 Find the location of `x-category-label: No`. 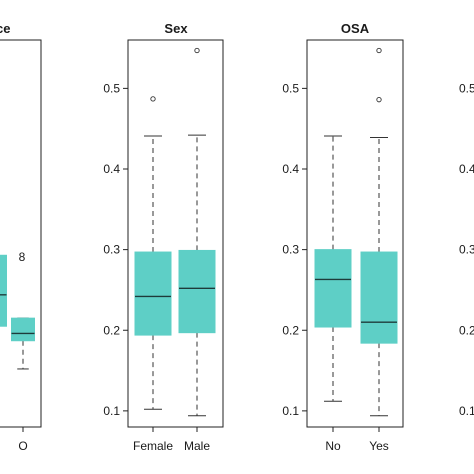

x-category-label: No is located at coordinates (333, 446).